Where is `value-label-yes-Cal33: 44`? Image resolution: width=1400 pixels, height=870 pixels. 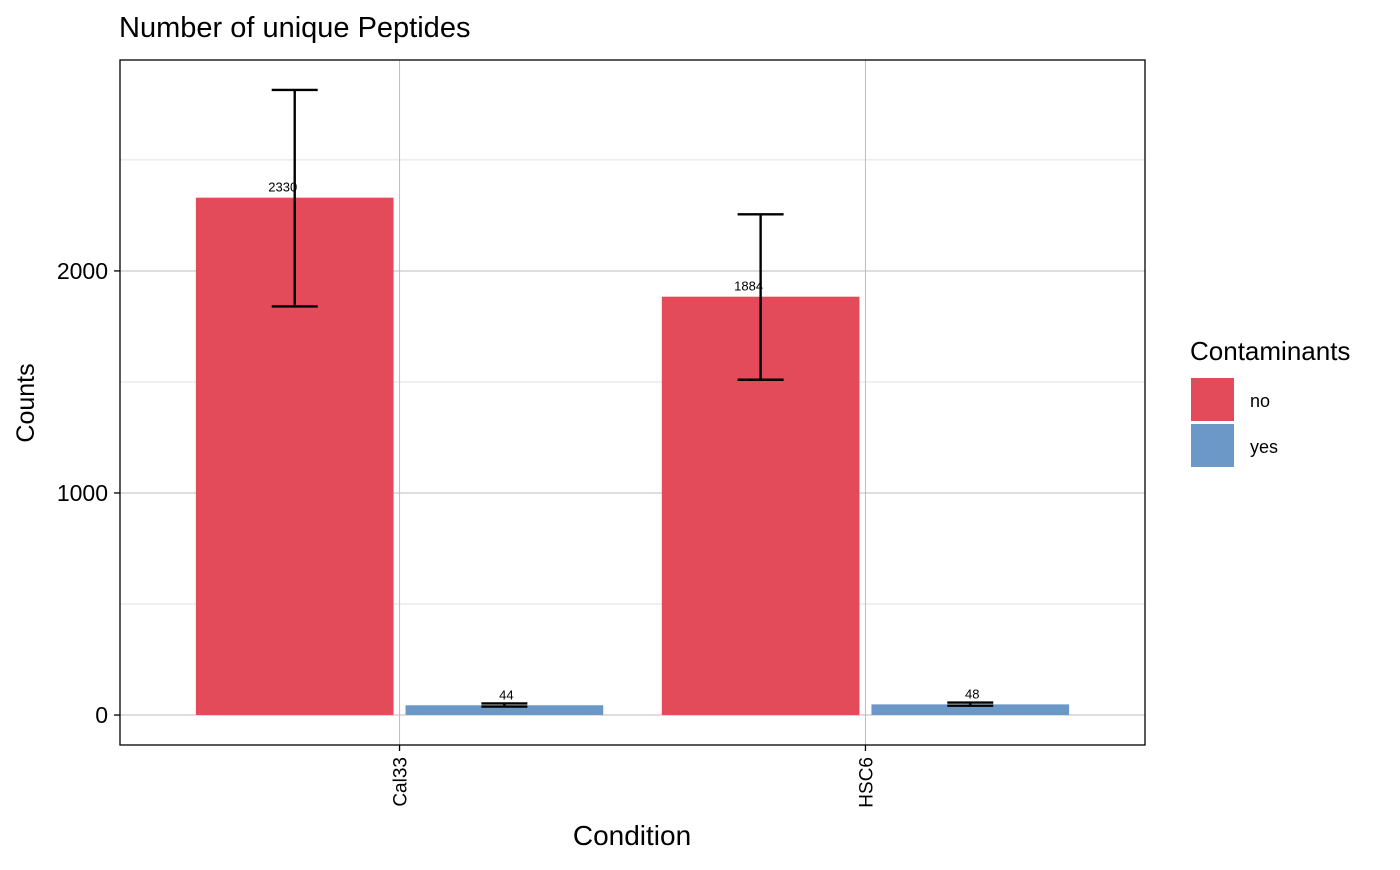
value-label-yes-Cal33: 44 is located at coordinates (506, 694).